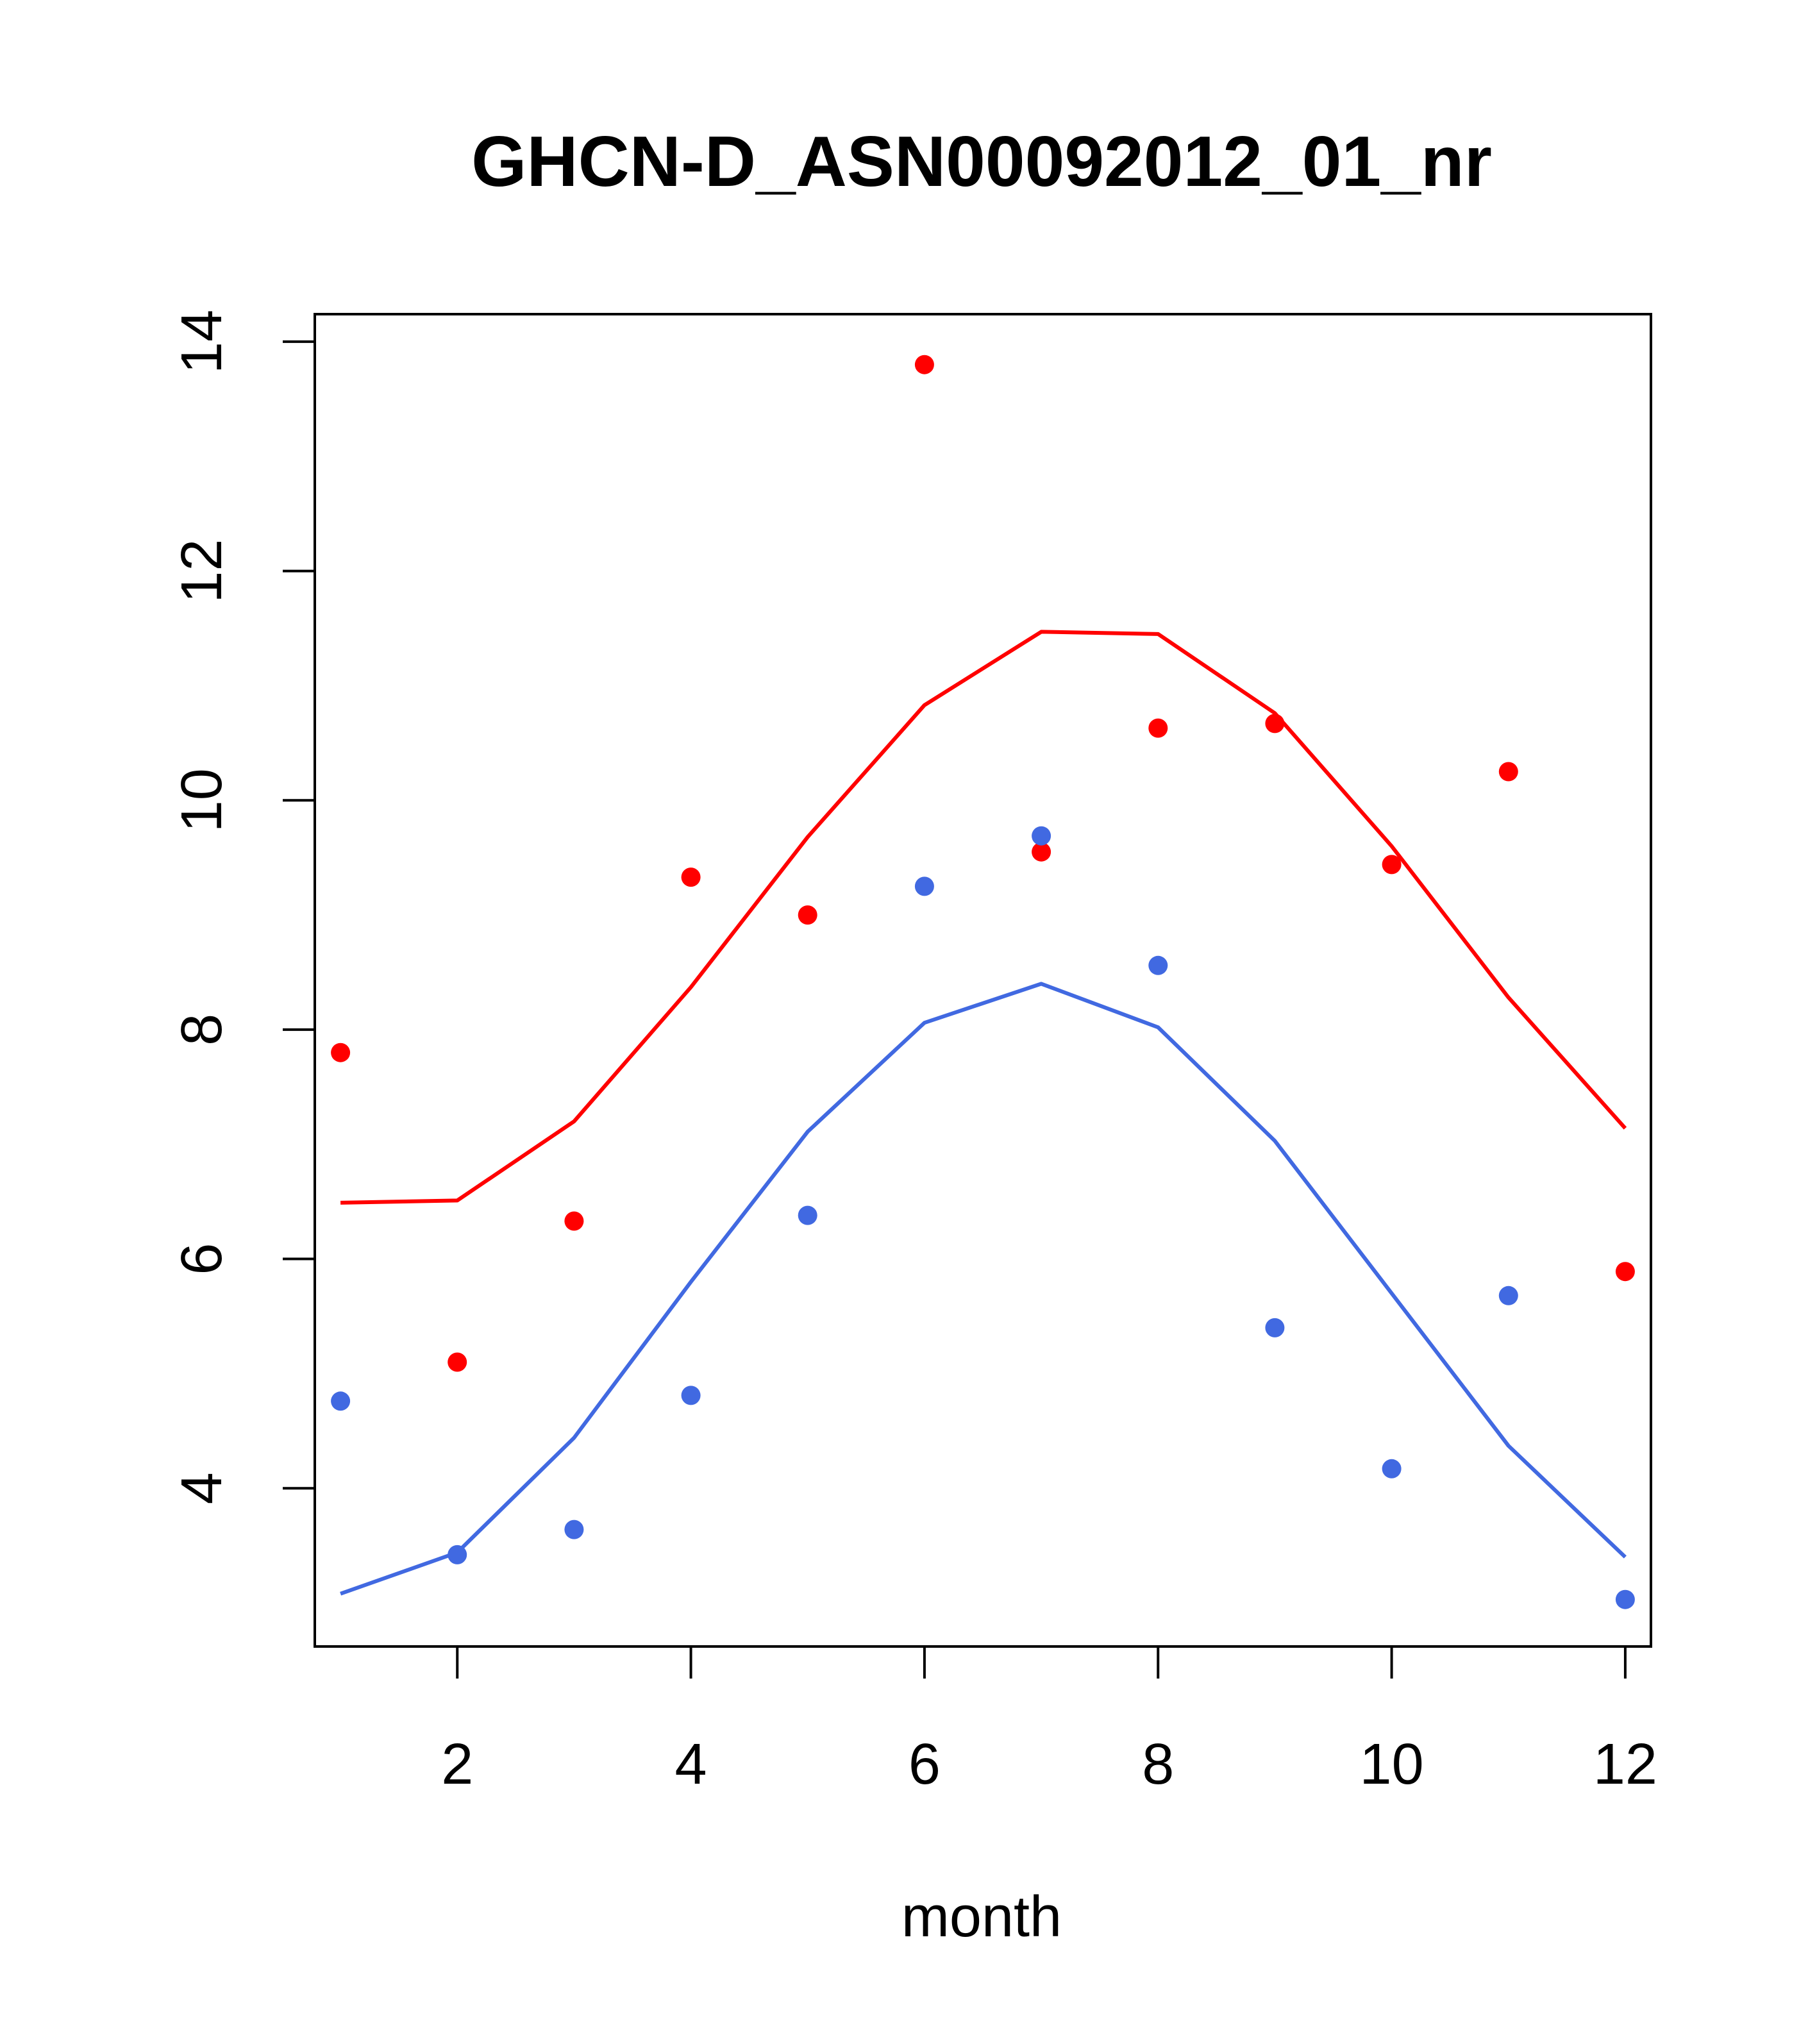 The height and width of the screenshot is (2044, 1817). Describe the element at coordinates (981, 1917) in the screenshot. I see `x-axis-label: month` at that location.